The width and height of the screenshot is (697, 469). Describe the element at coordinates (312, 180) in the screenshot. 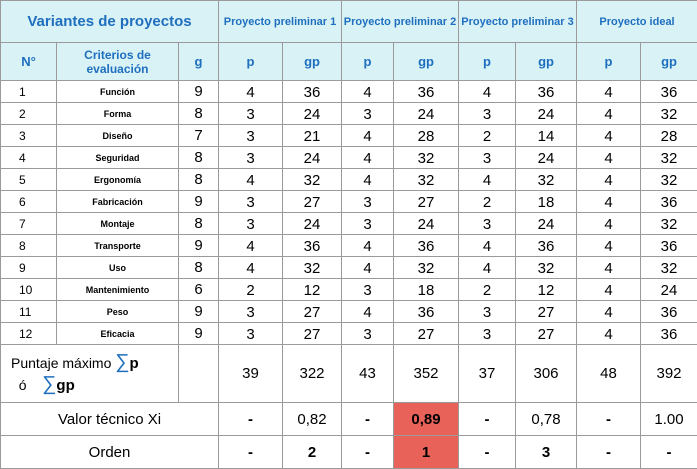

I see `row-gp1: 32` at that location.